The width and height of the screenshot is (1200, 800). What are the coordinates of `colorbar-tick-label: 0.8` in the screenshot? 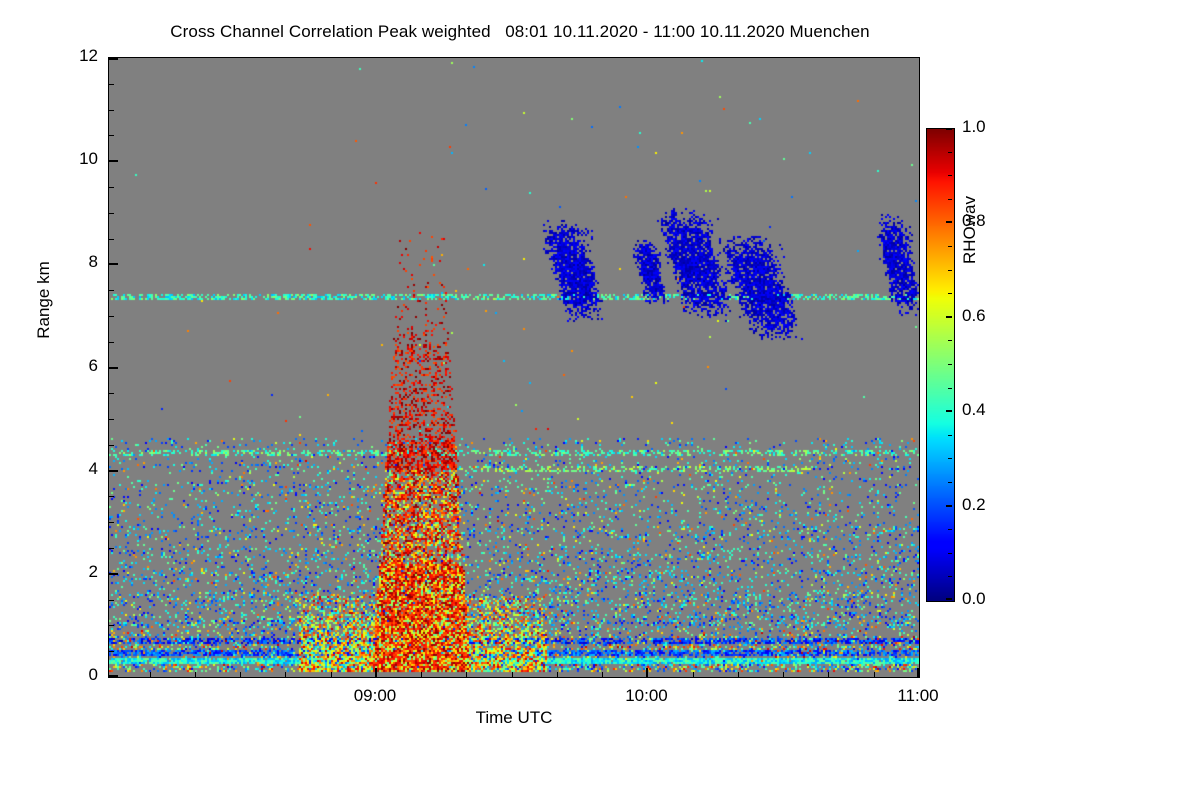 It's located at (974, 221).